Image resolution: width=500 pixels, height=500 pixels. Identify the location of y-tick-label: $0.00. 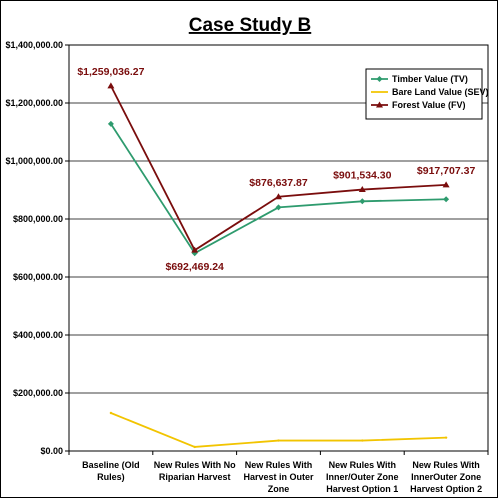
(51, 451).